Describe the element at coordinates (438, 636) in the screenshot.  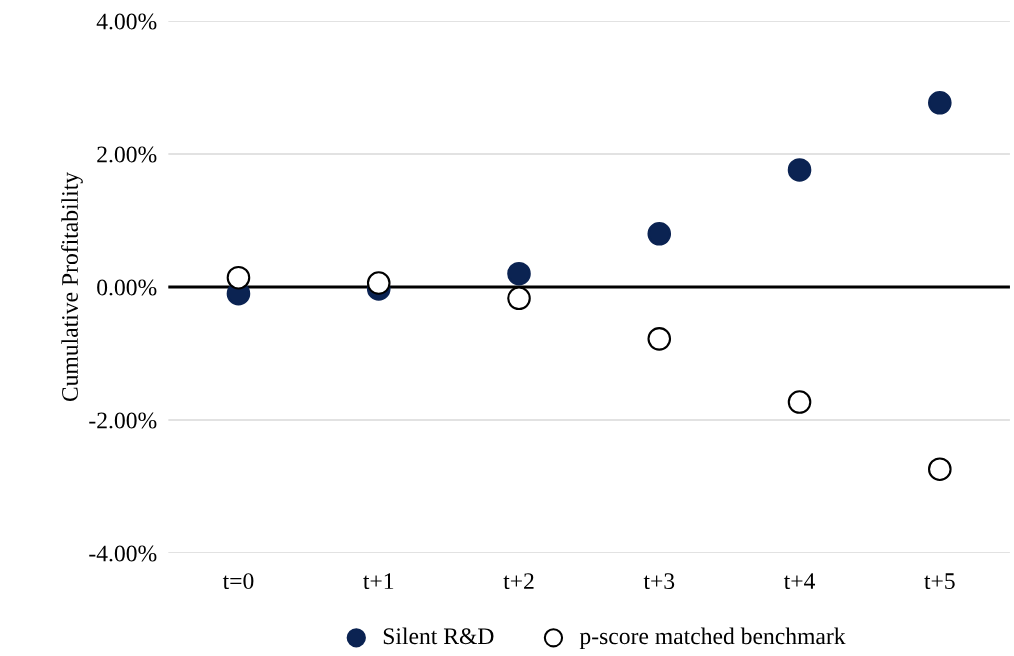
I see `legend-label: Silent R&D` at that location.